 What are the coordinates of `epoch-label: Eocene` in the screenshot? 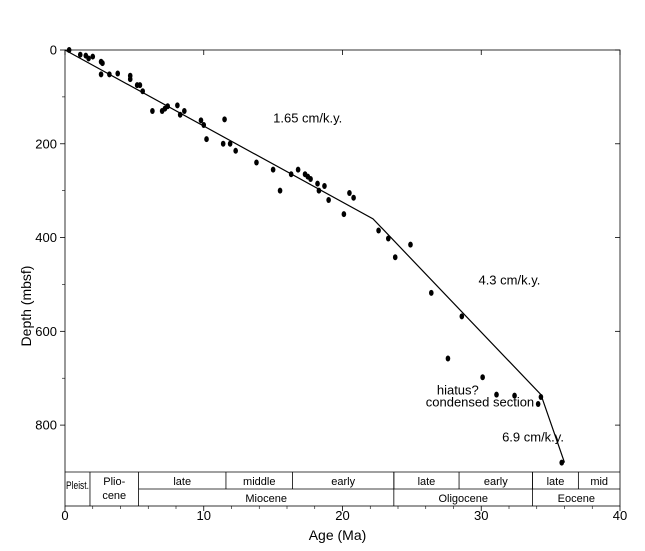 It's located at (576, 499).